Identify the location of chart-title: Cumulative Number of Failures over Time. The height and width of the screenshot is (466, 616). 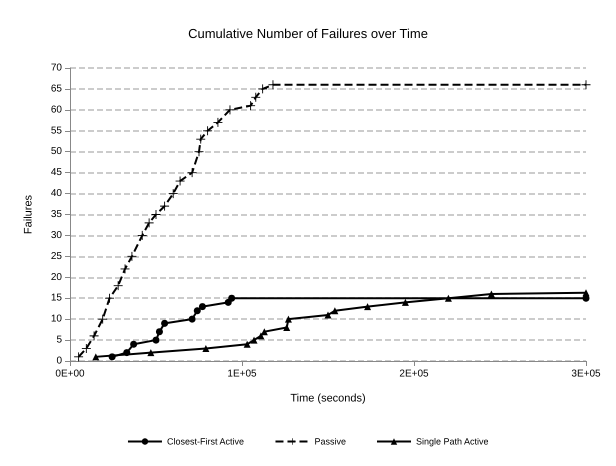
(308, 33).